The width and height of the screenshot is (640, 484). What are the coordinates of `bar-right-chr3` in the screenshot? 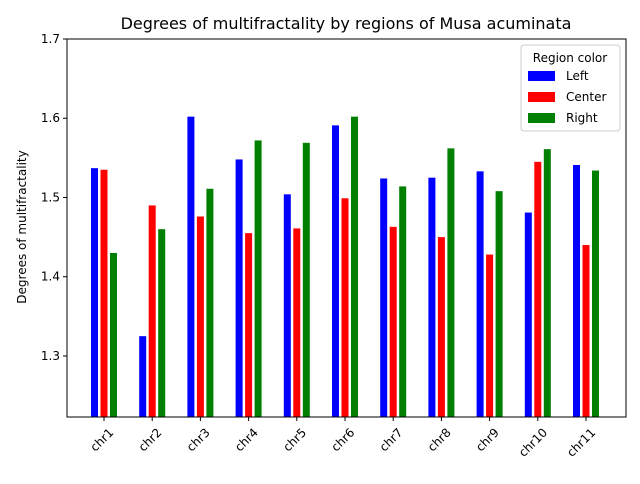 It's located at (210, 302).